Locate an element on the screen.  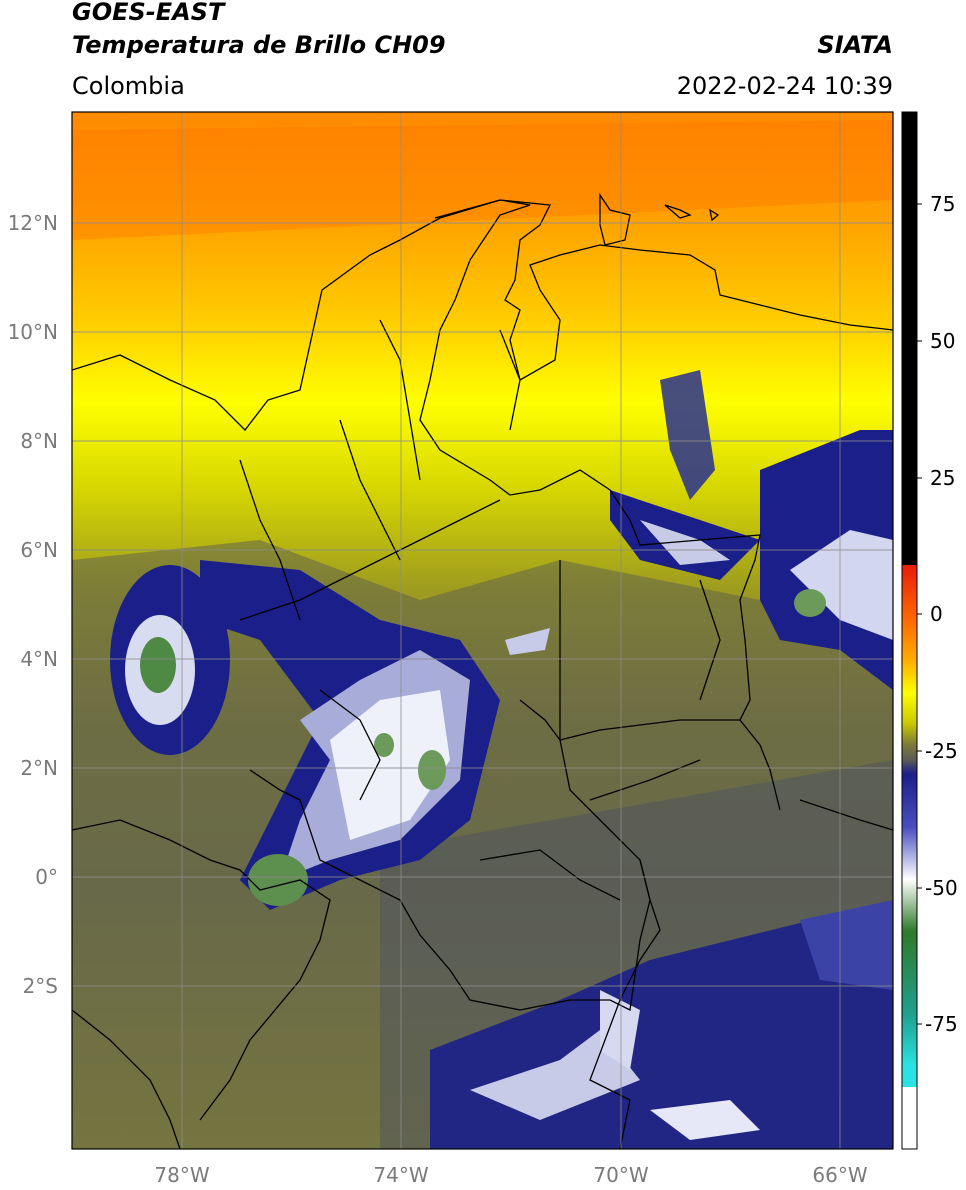
colorbar-tick: -25 is located at coordinates (941, 751).